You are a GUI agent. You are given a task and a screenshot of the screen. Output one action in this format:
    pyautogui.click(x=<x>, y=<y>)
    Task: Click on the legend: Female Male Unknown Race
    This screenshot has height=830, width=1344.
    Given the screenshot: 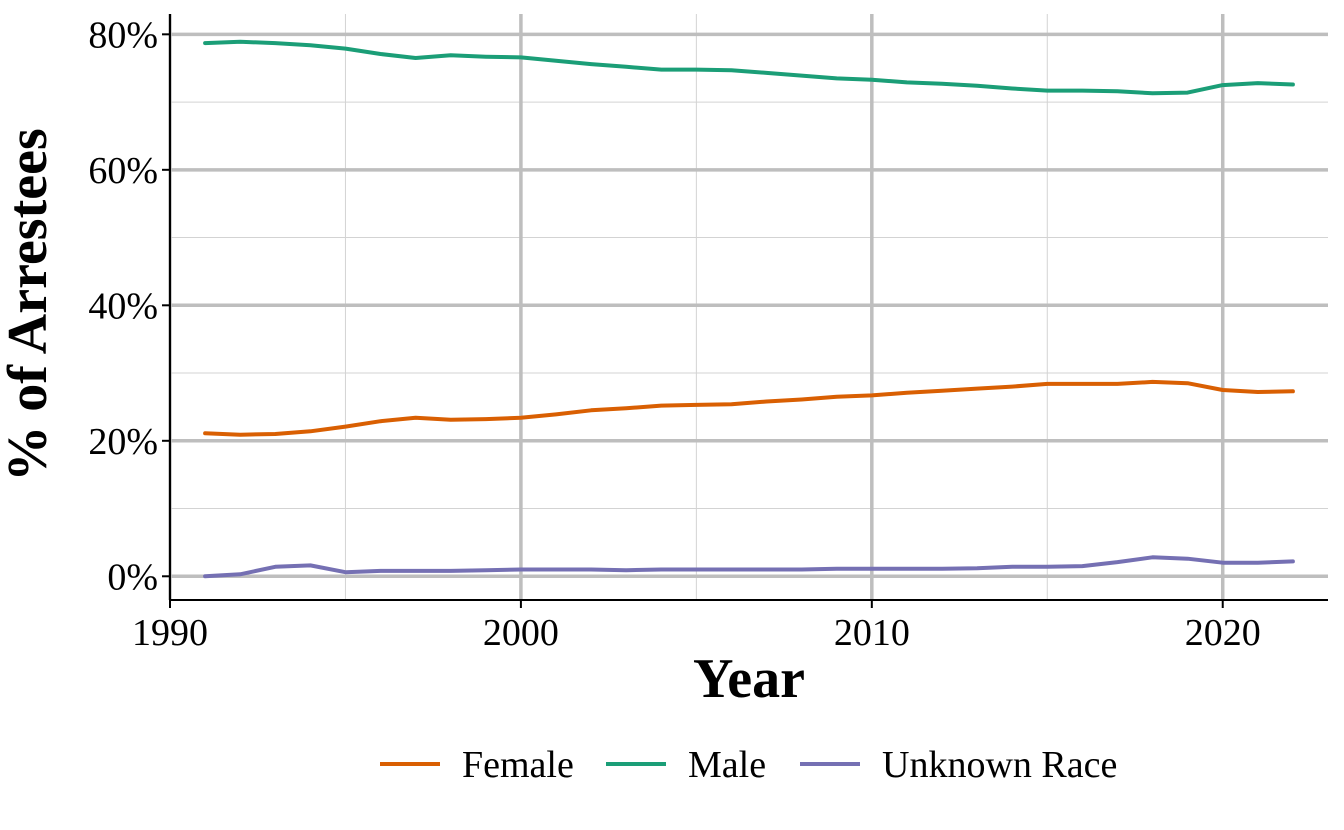 What is the action you would take?
    pyautogui.click(x=748, y=765)
    